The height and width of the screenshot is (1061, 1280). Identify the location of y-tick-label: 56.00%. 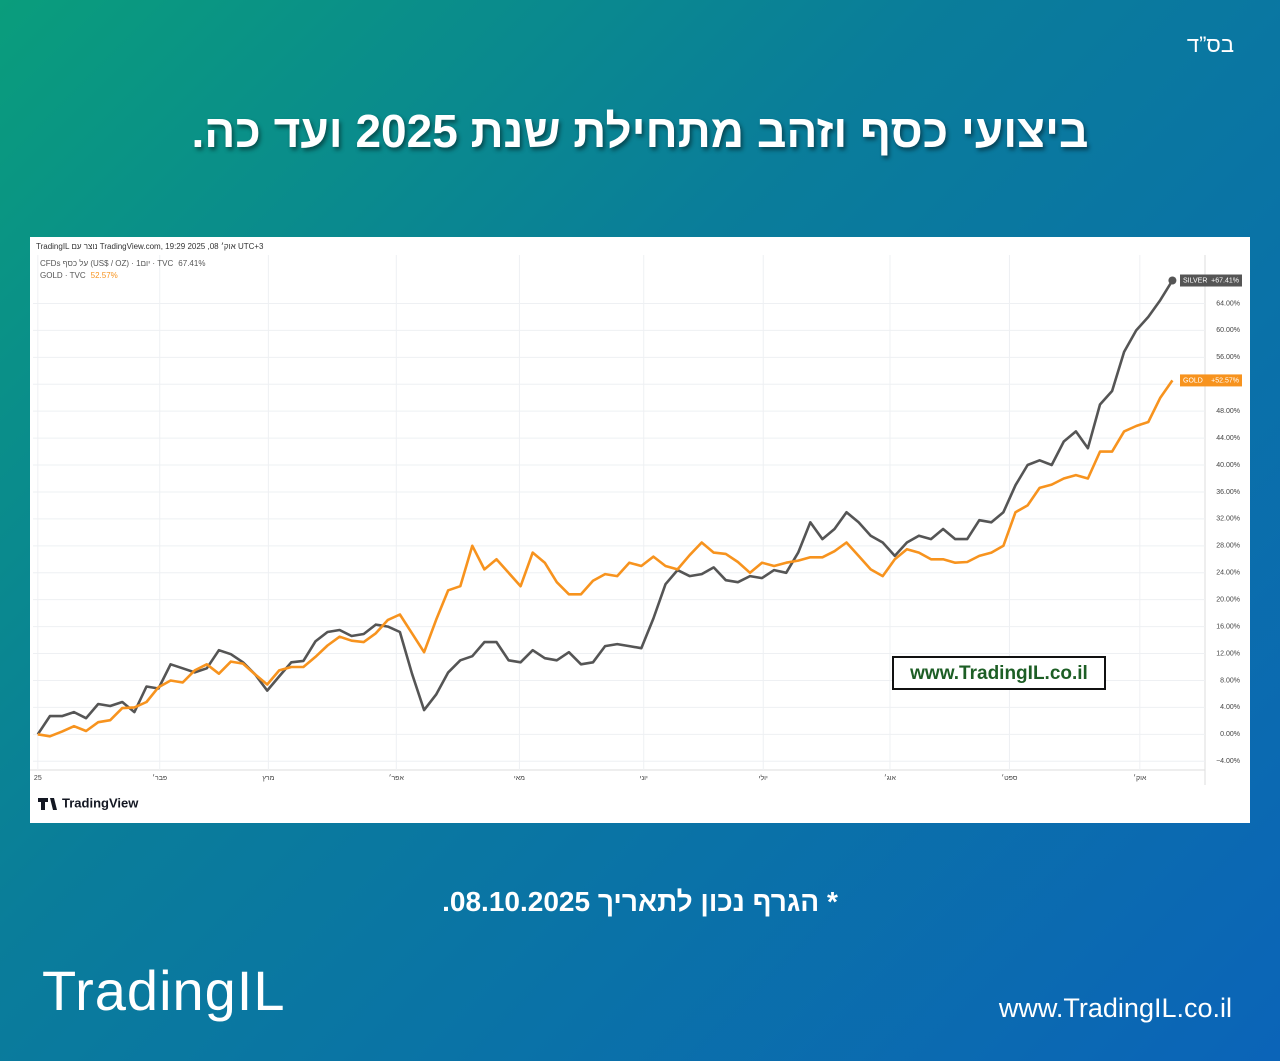
(1228, 357).